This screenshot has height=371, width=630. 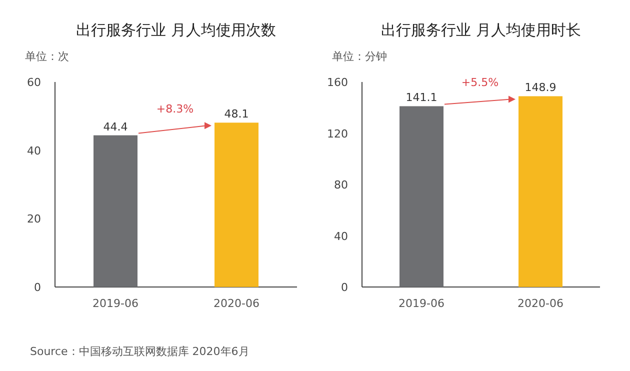 I want to click on y-tick-label: 20, so click(x=34, y=219).